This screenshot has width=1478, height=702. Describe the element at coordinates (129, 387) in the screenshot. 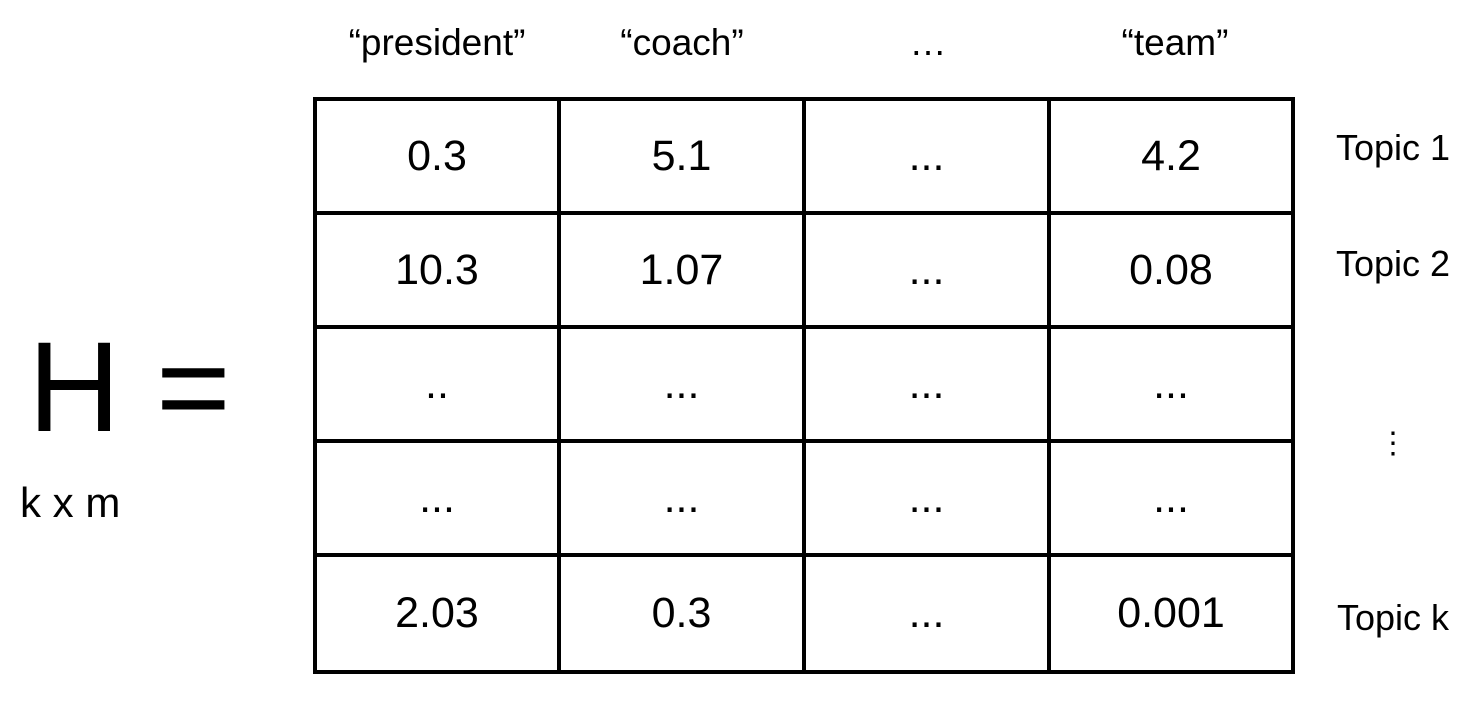

I see `matrix-symbol: H =` at that location.